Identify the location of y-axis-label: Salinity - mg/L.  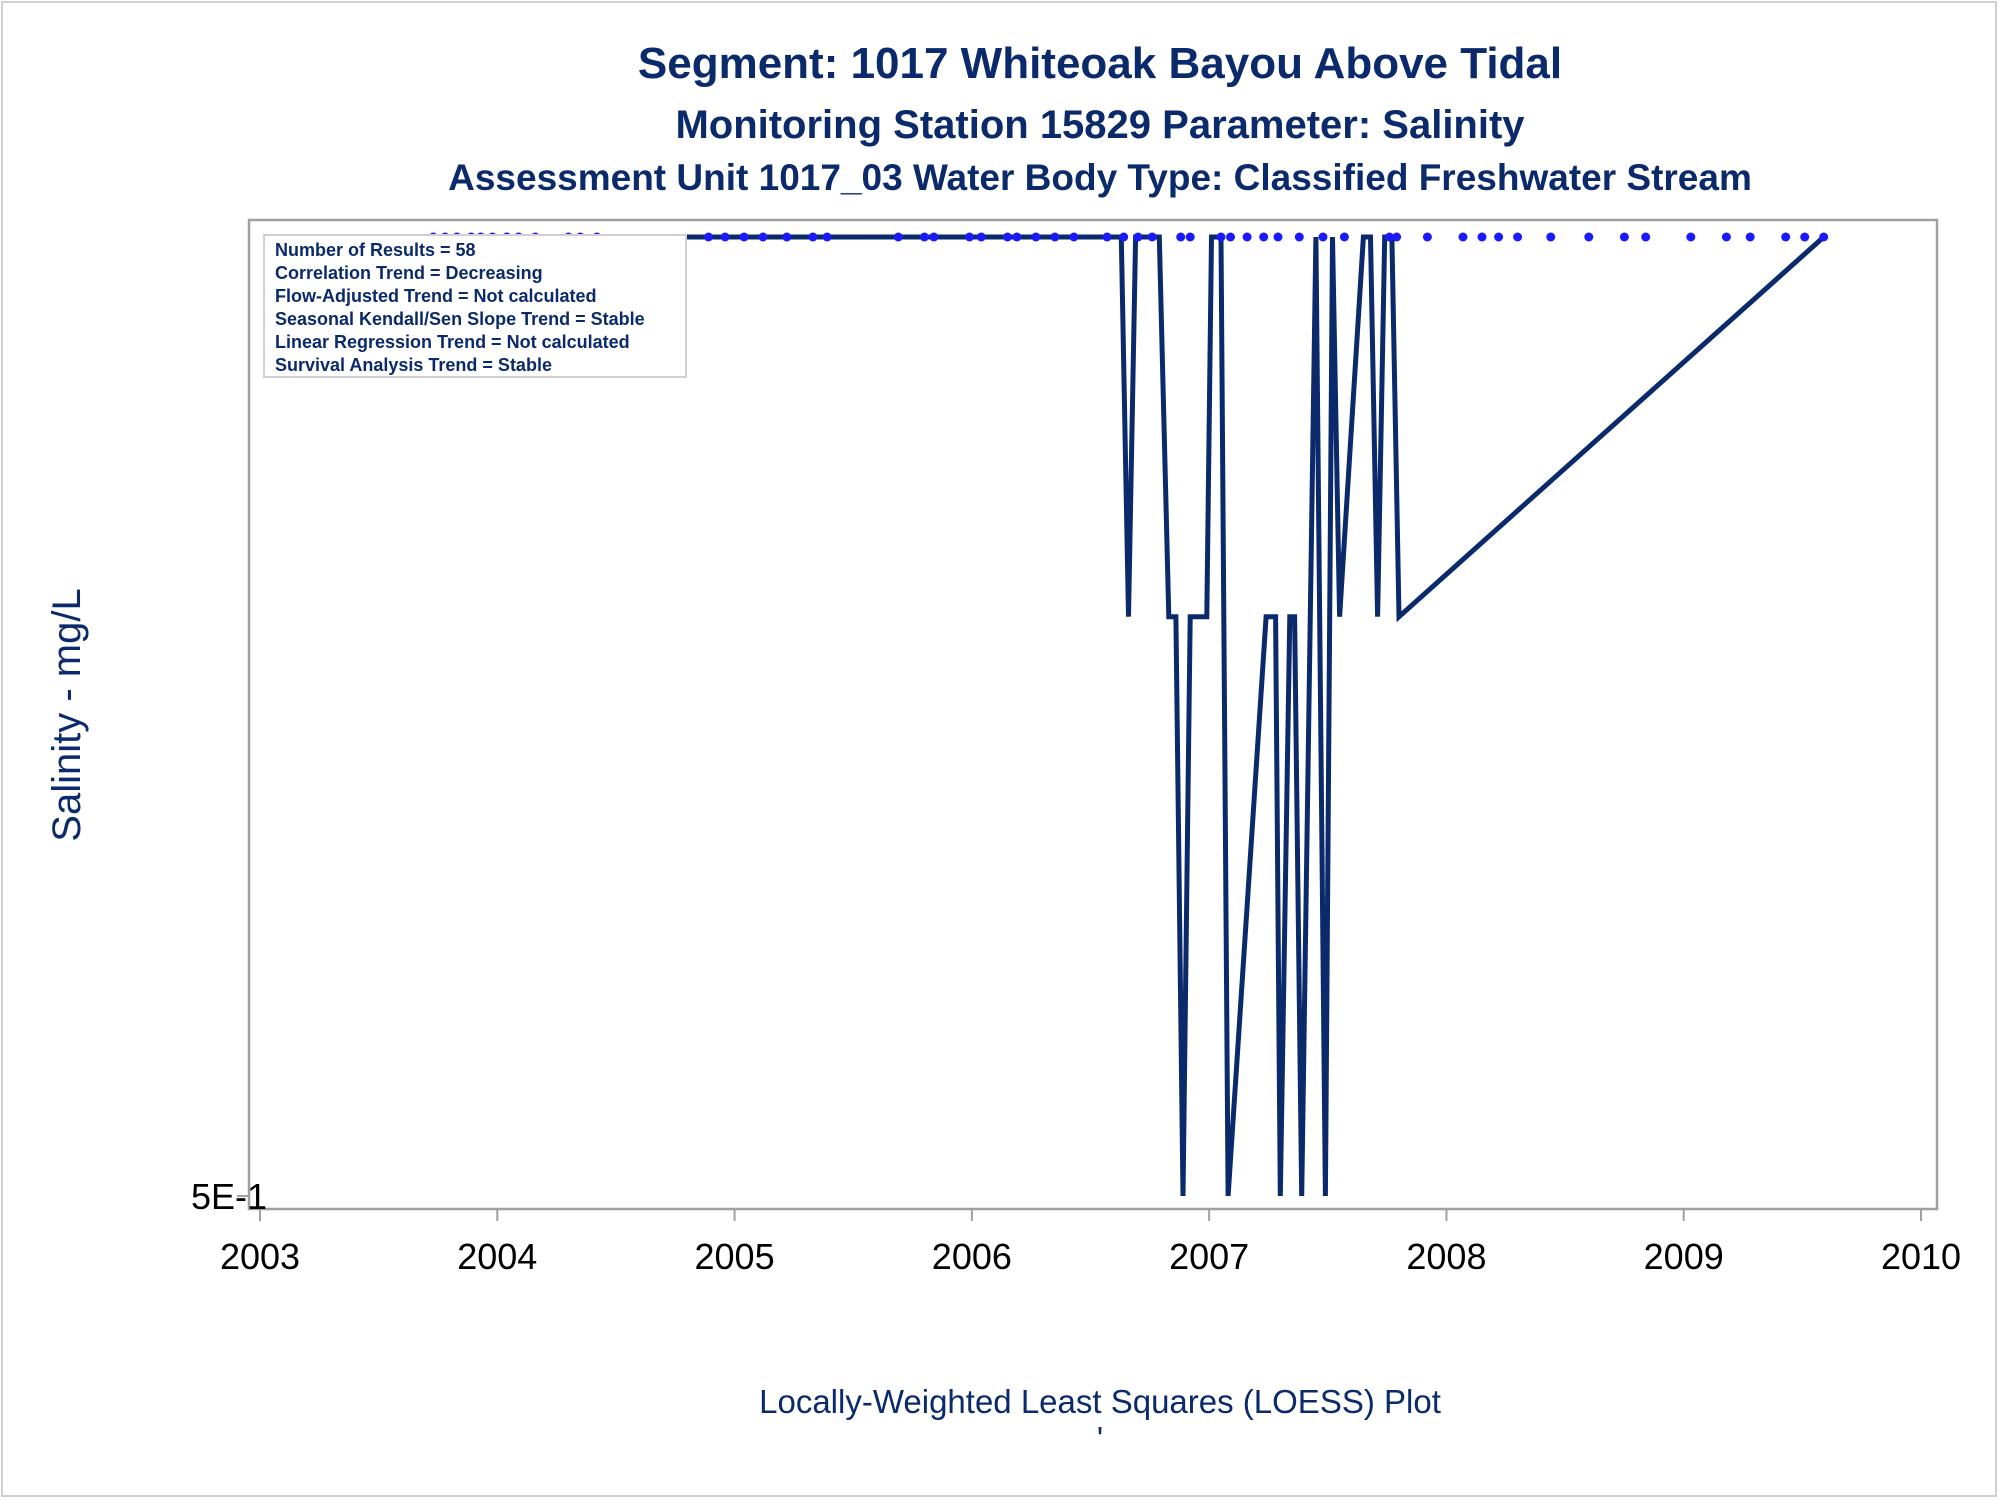
(67, 714).